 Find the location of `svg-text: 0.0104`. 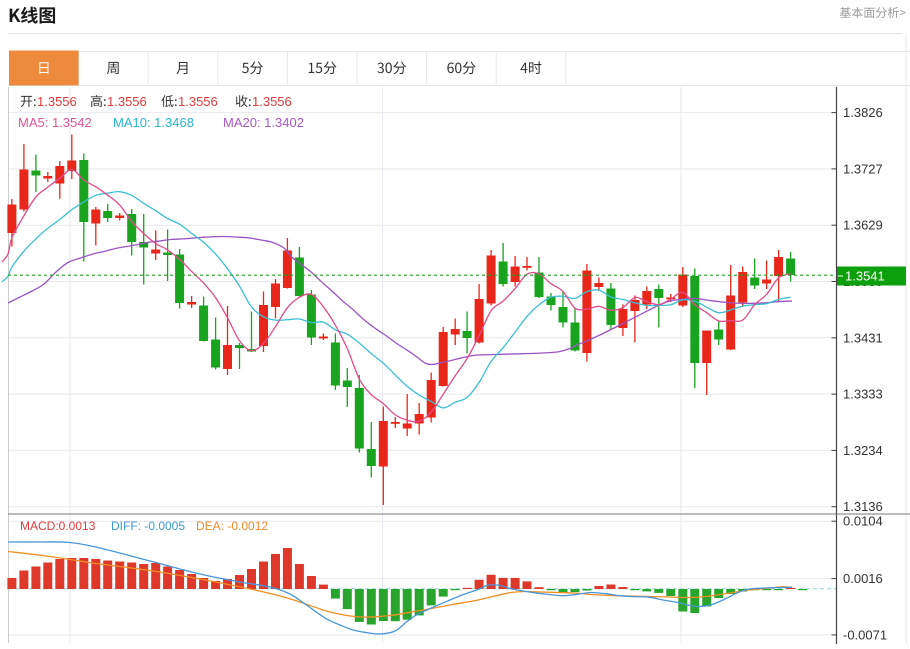

svg-text: 0.0104 is located at coordinates (863, 521).